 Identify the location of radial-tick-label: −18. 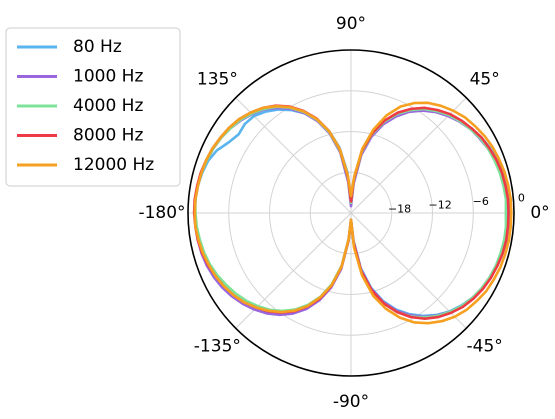
(399, 208).